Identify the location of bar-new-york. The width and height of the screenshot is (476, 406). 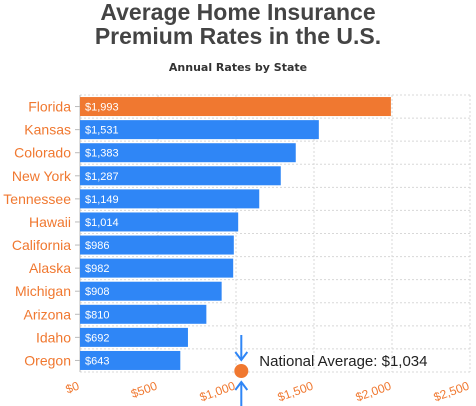
(180, 176).